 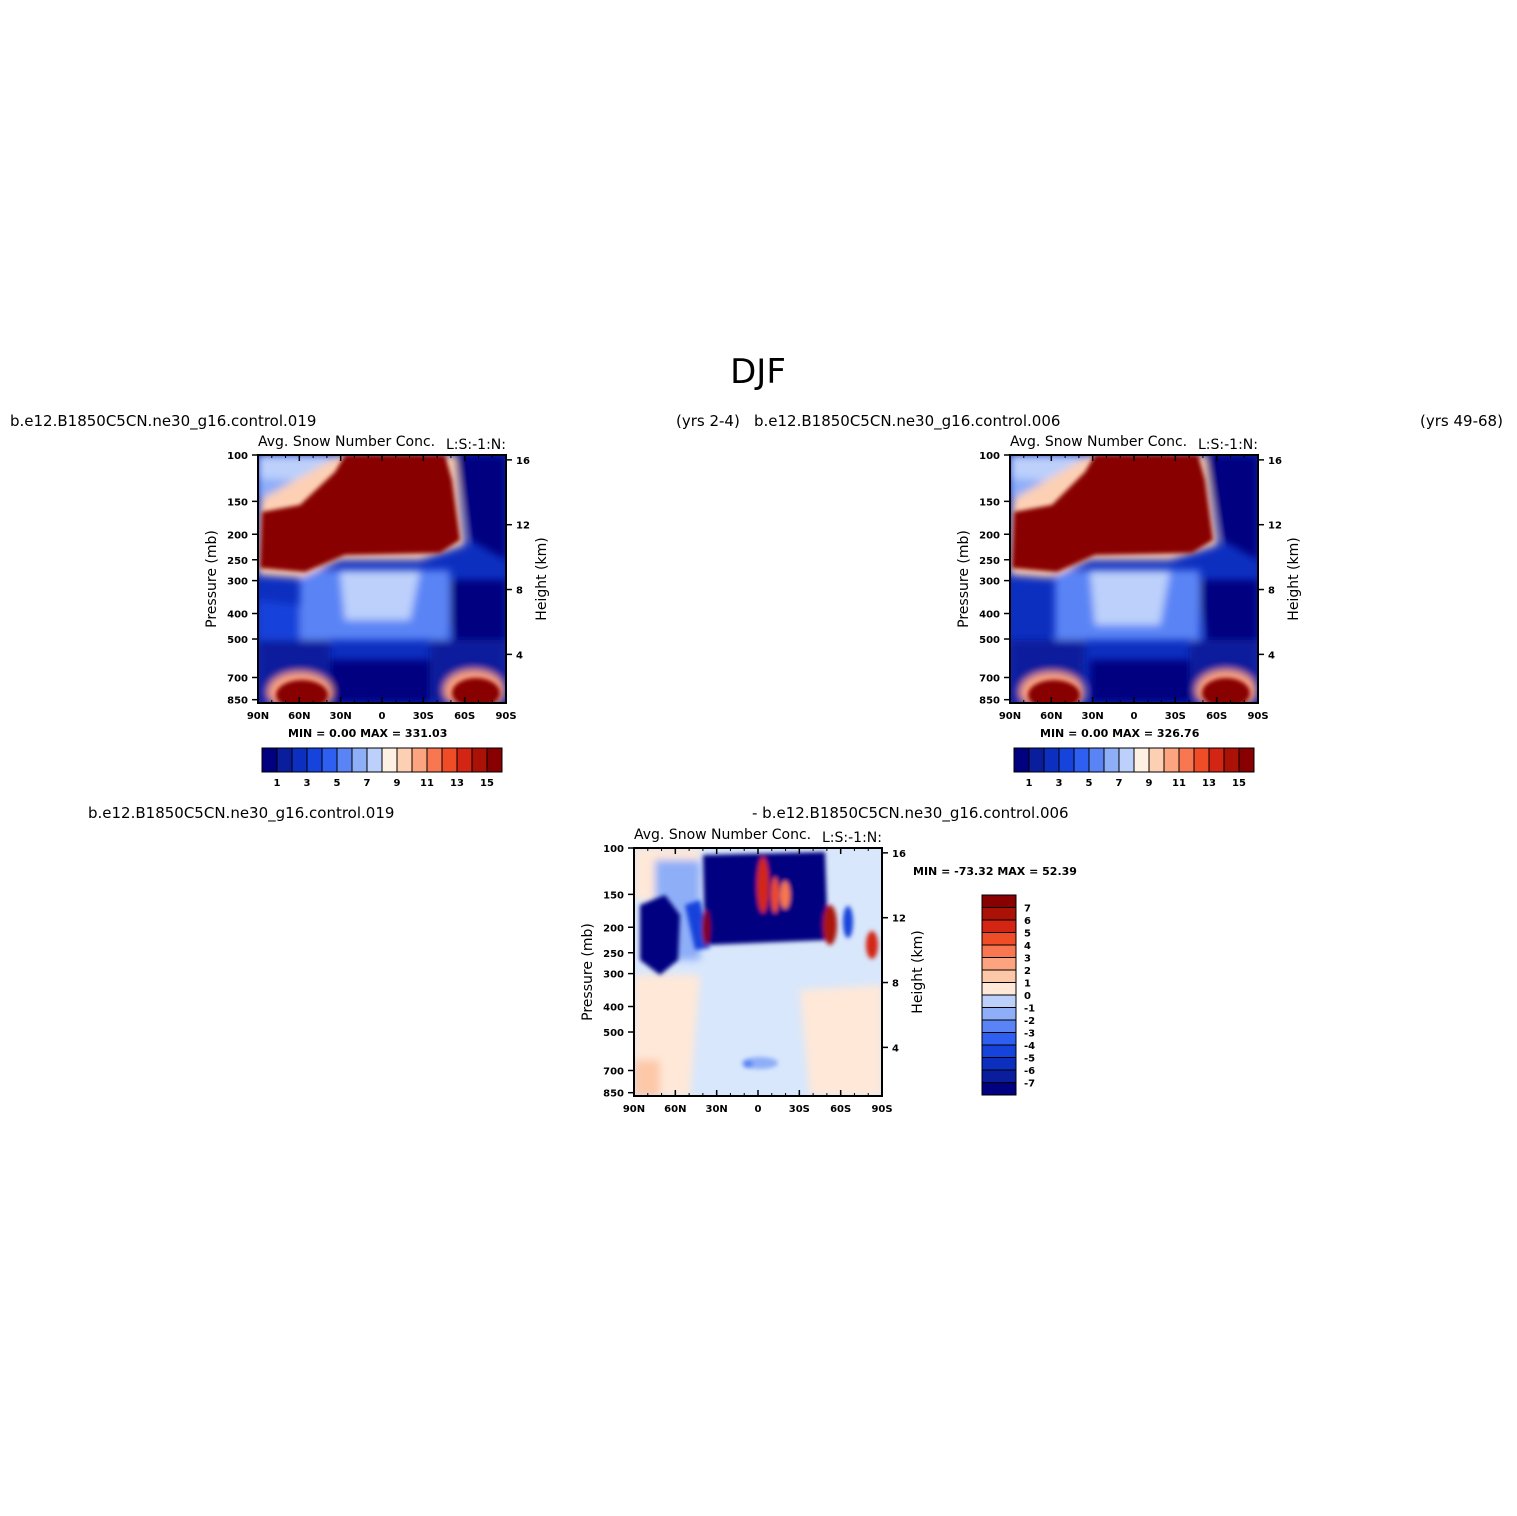 I want to click on panel-1-case-label: b.e12.B1850C5CN.ne30_g16.control.019, so click(x=163, y=421).